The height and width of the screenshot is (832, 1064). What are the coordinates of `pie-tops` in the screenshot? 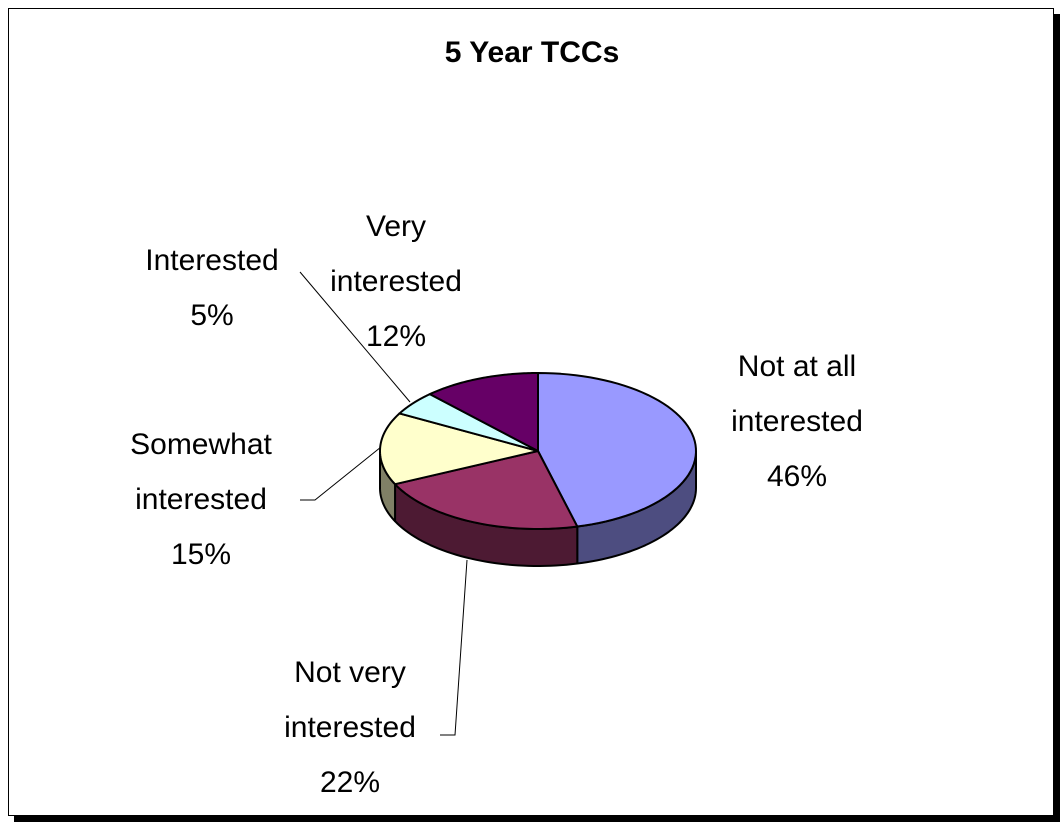 It's located at (538, 451).